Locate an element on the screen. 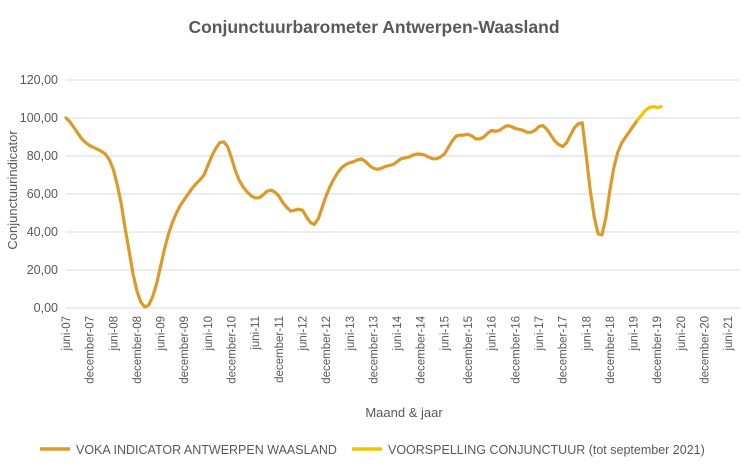 This screenshot has height=470, width=748. y-tick-label: 40,00 is located at coordinates (42, 232).